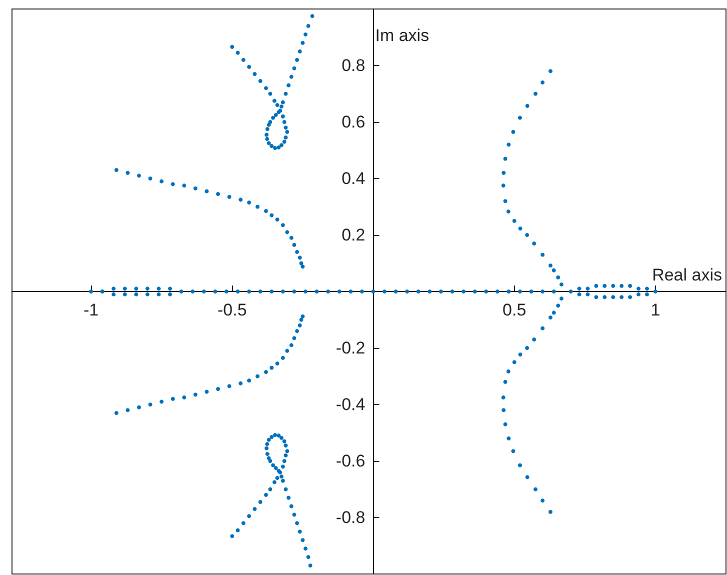 This screenshot has width=727, height=575. What do you see at coordinates (351, 404) in the screenshot?
I see `y-tick-label: -0.4` at bounding box center [351, 404].